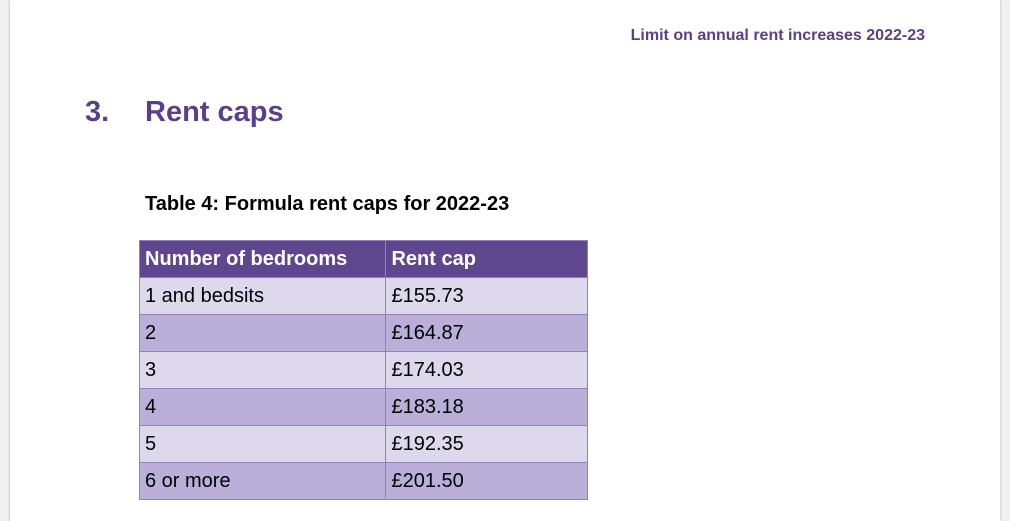  I want to click on column-header-rent-cap: Rent cap, so click(486, 259).